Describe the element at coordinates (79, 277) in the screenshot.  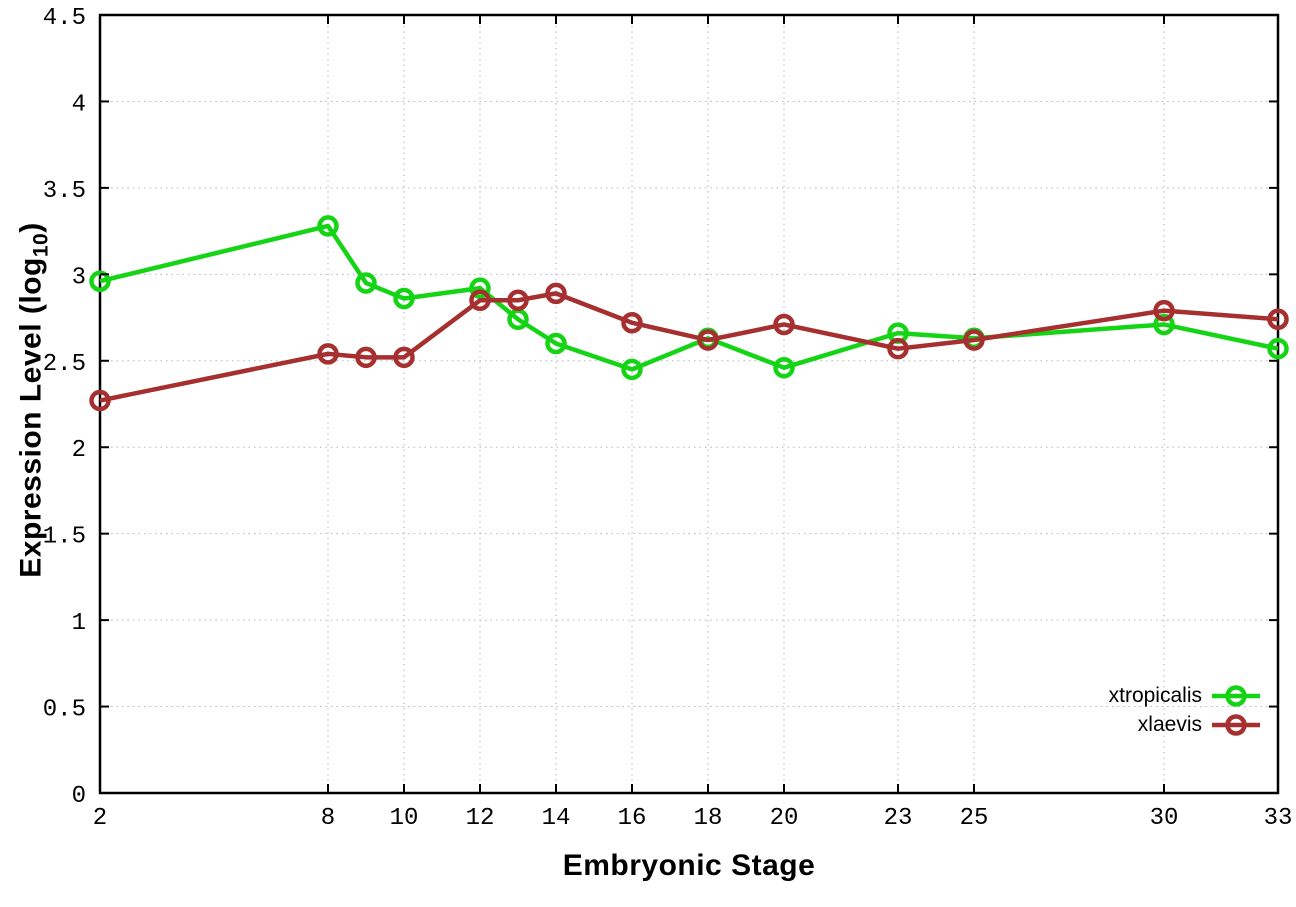
I see `y-tick-label: 3` at that location.